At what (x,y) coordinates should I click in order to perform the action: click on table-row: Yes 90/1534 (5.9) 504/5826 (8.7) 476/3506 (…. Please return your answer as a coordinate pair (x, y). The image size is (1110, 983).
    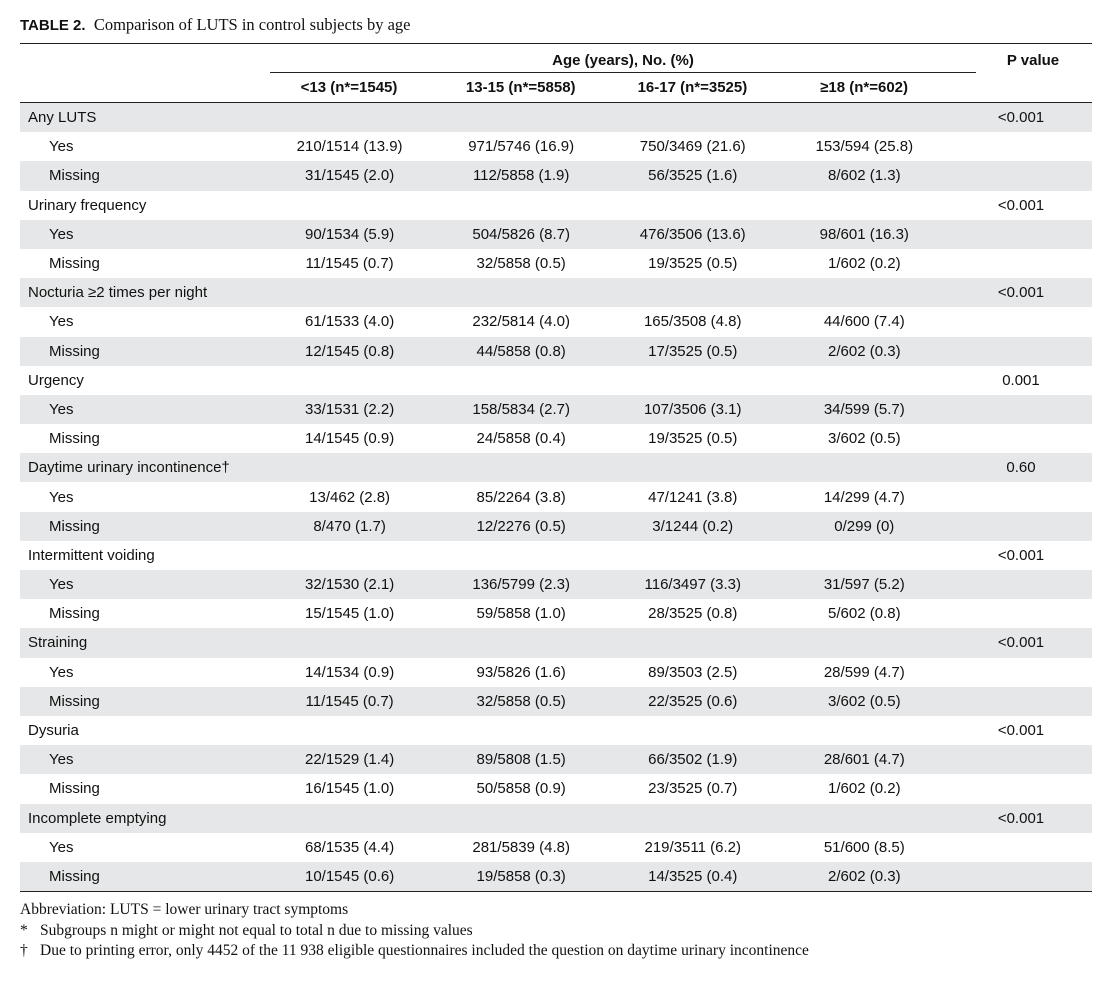
    Looking at the image, I should click on (556, 234).